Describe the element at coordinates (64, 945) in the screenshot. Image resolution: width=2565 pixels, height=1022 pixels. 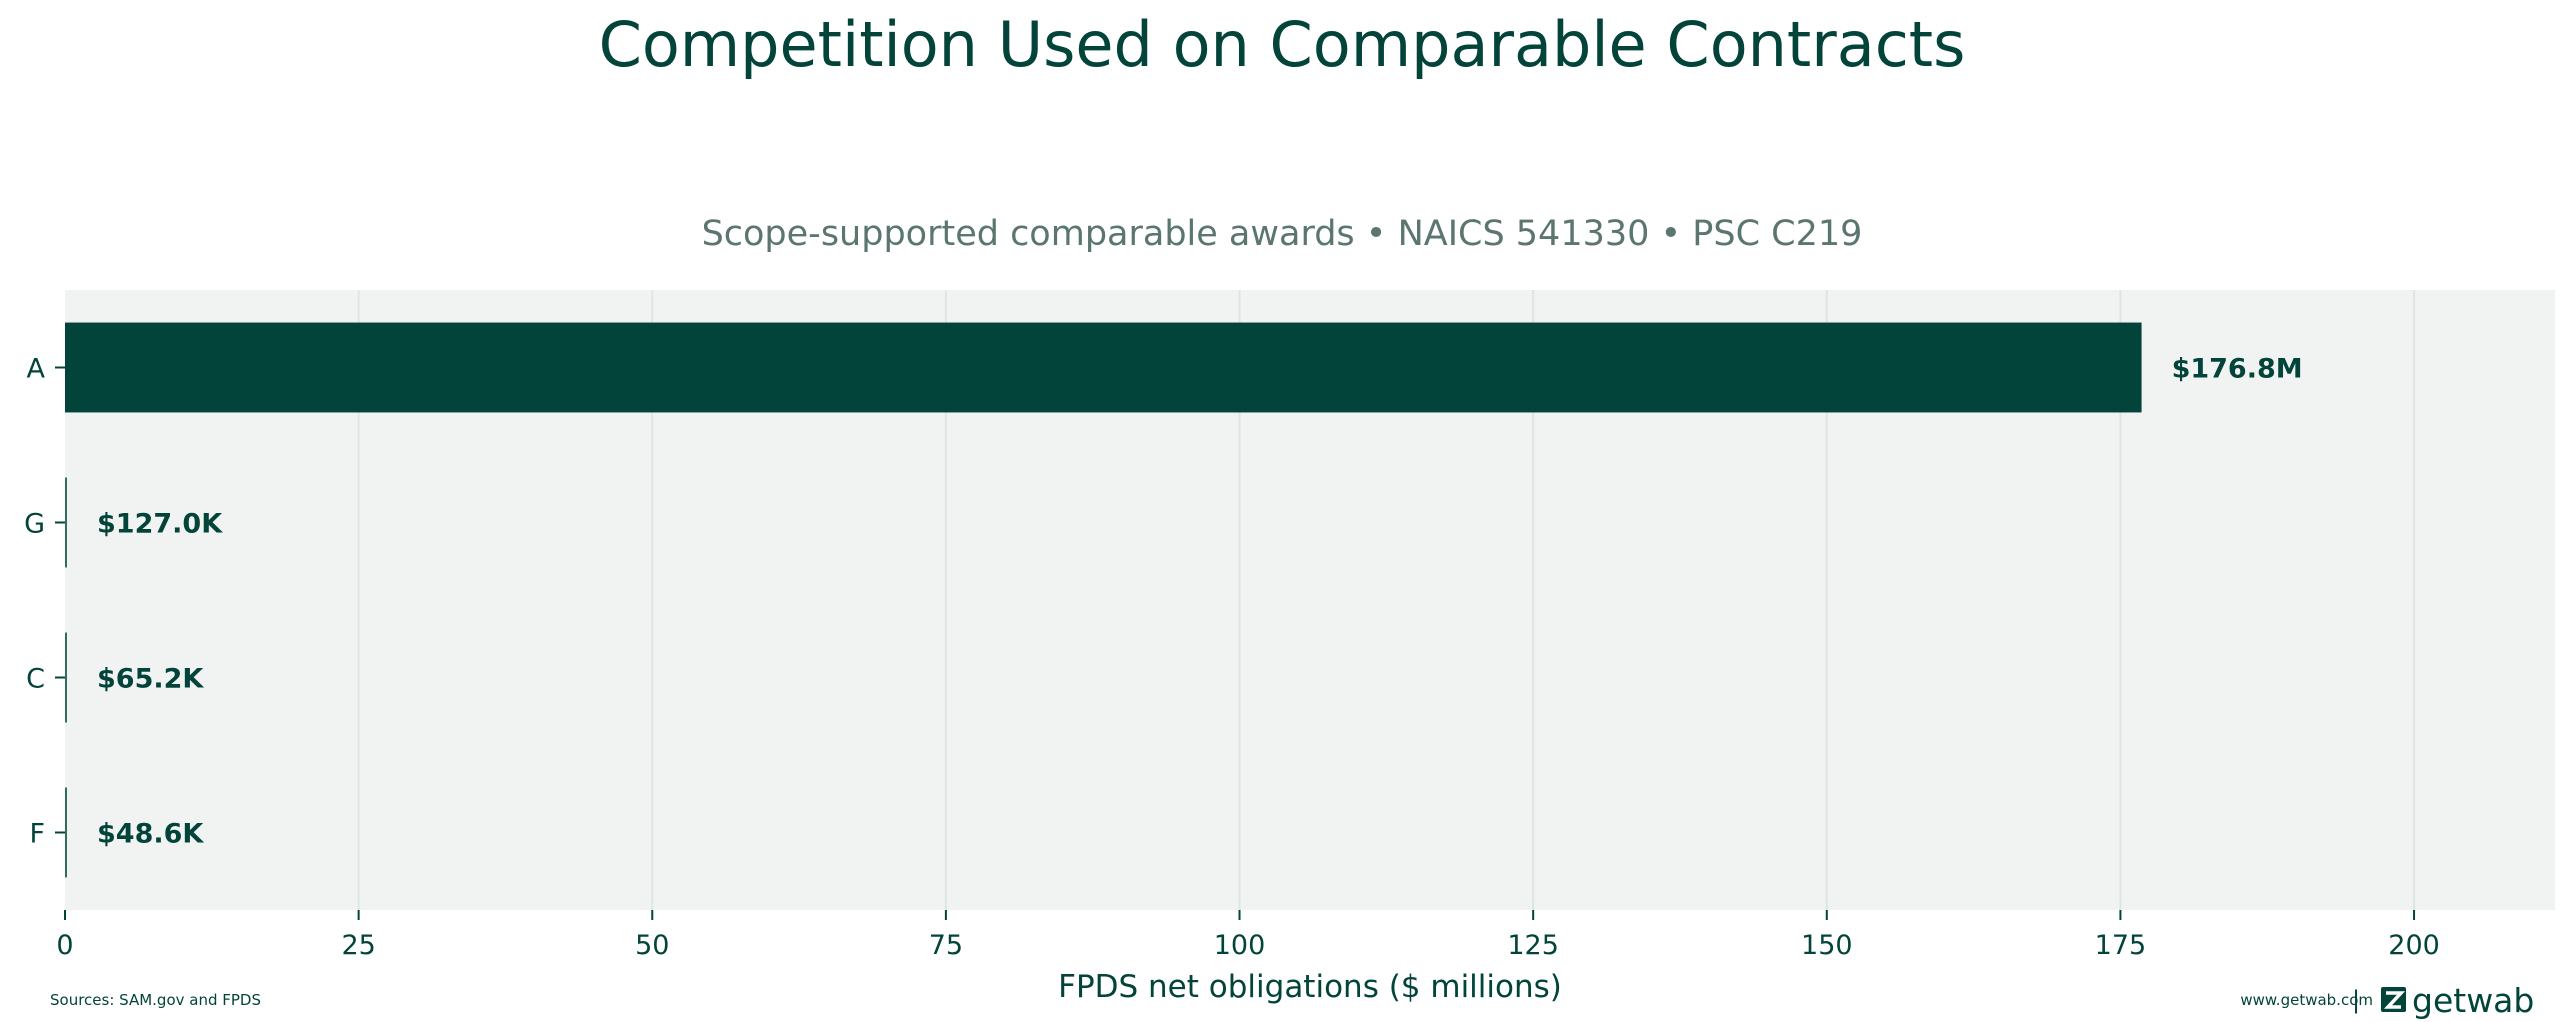
I see `x-tick-label: 0` at that location.